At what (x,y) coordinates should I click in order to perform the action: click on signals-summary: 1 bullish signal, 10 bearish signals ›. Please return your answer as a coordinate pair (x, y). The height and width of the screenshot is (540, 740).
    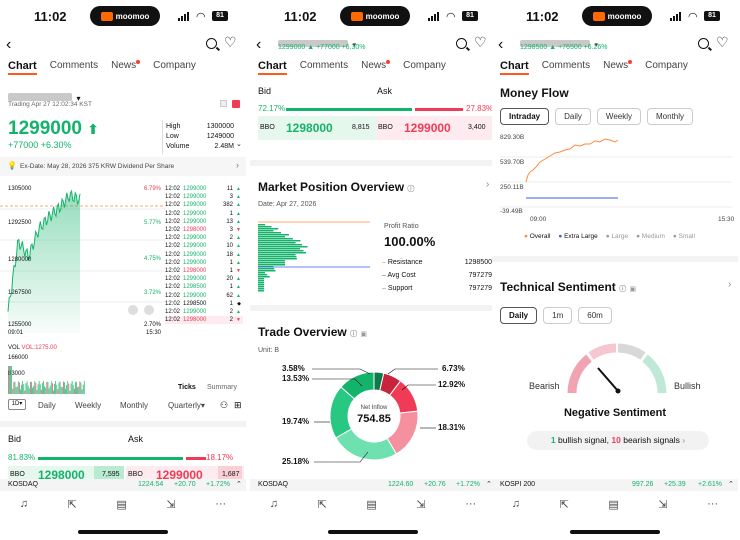
    Looking at the image, I should click on (618, 440).